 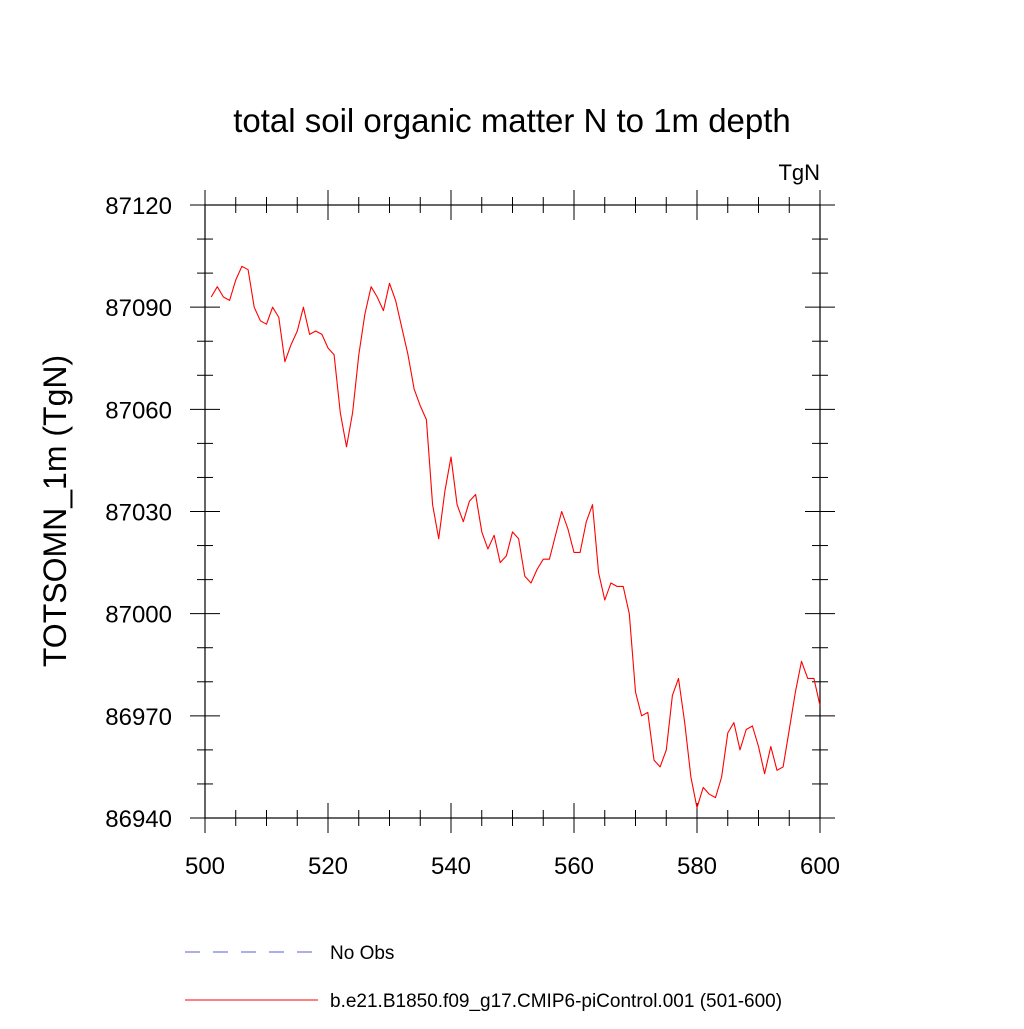 I want to click on chart-title: total soil organic matter N to 1m depth, so click(x=512, y=120).